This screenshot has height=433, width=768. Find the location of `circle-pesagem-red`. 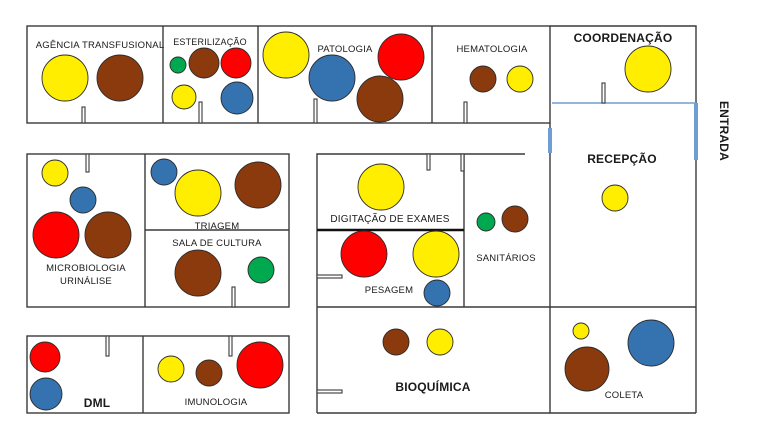

circle-pesagem-red is located at coordinates (364, 254).